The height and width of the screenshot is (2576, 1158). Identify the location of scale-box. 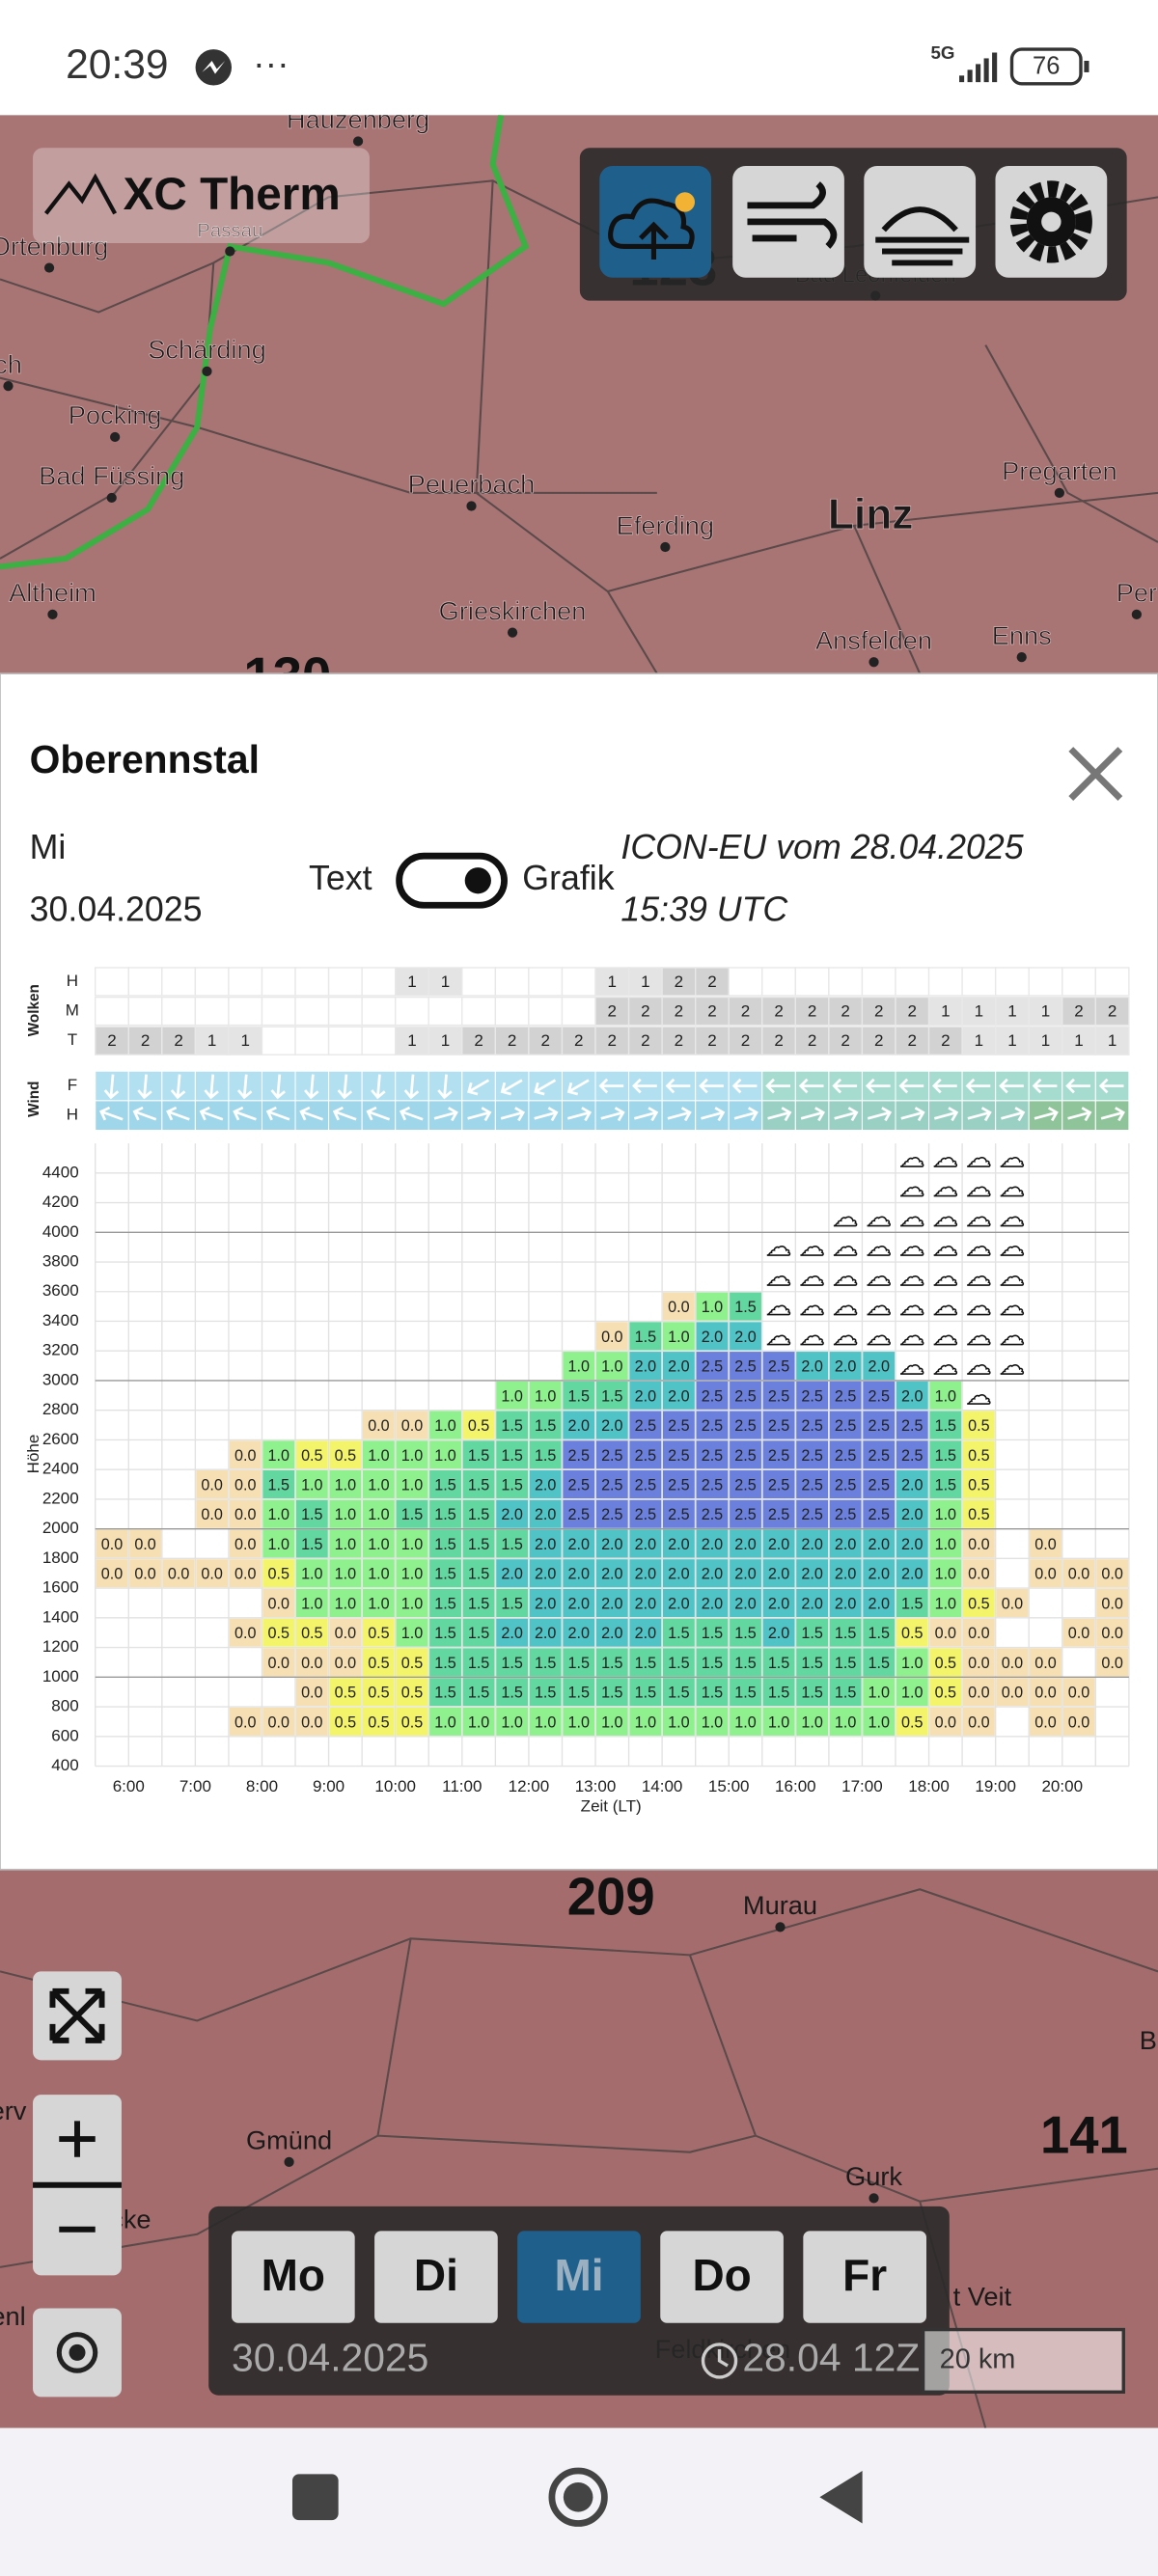
(1023, 2360).